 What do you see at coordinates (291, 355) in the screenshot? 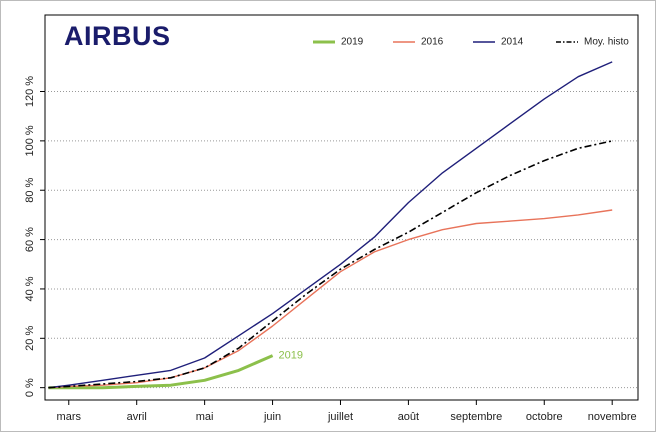
I see `annotation: 2019` at bounding box center [291, 355].